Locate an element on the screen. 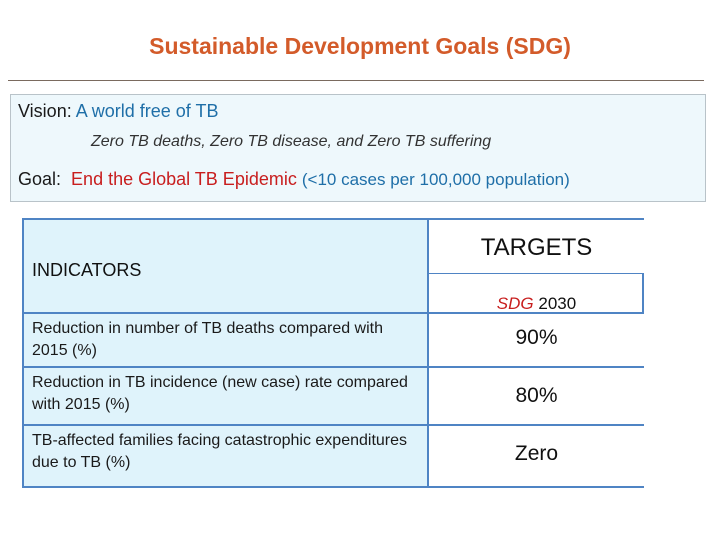 The image size is (720, 540). indicators-header: INDICATORS is located at coordinates (87, 270).